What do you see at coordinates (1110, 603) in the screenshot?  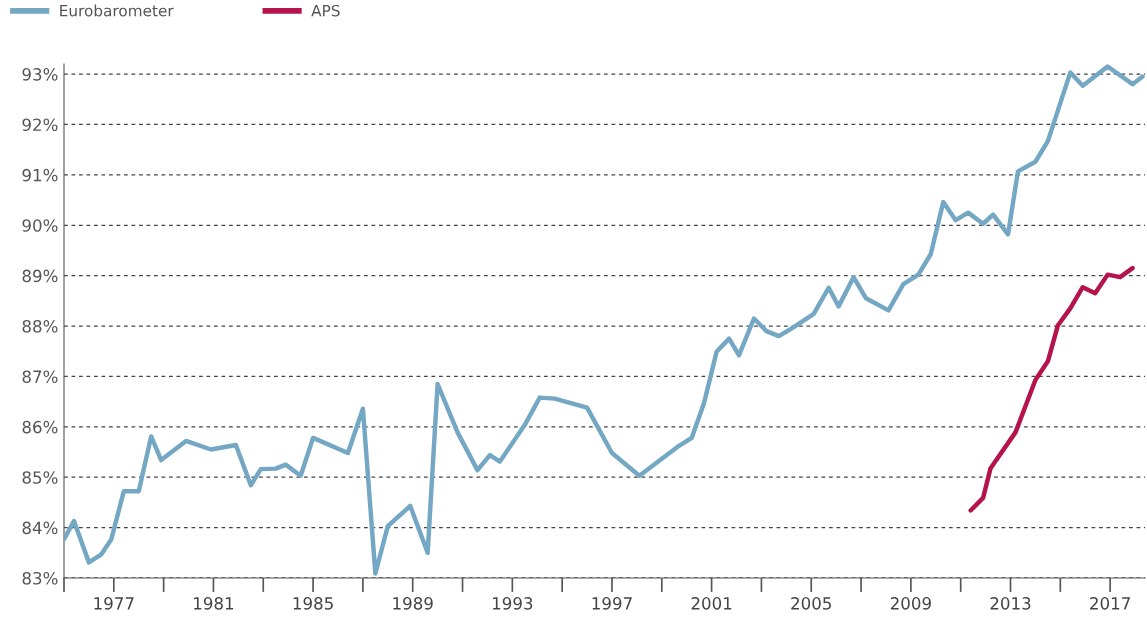 I see `x-tick-label: 2017` at bounding box center [1110, 603].